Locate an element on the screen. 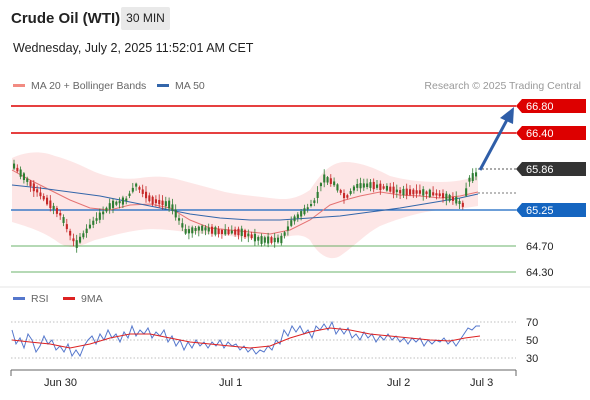  x-label-jul1: Jul 1 is located at coordinates (230, 383).